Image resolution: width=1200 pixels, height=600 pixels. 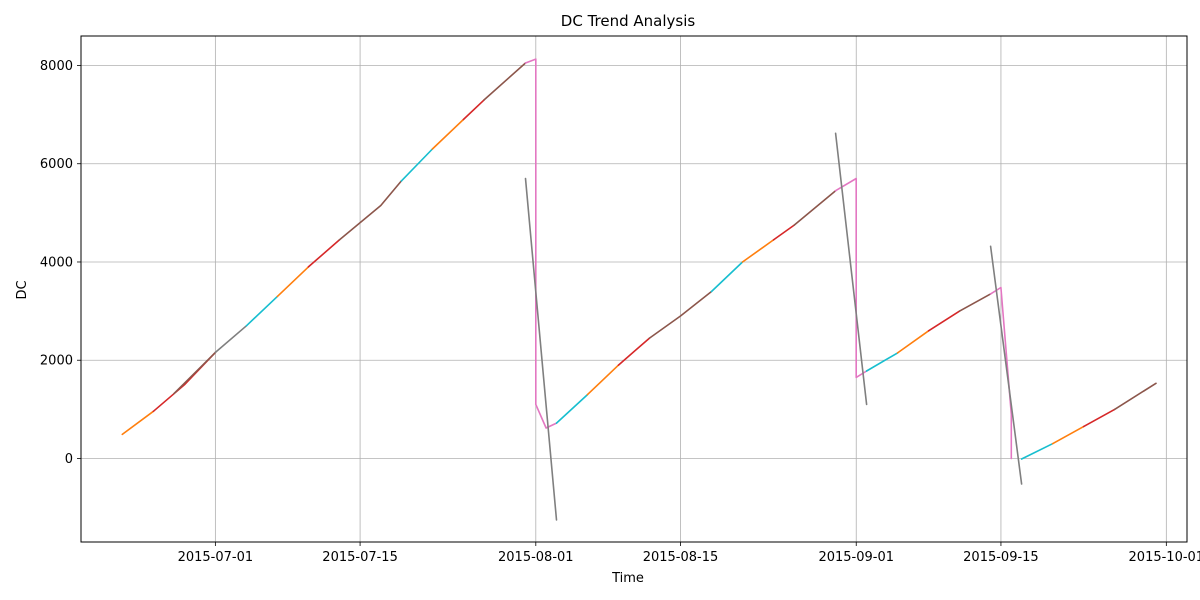 What do you see at coordinates (681, 557) in the screenshot?
I see `x-tick-label: 2015-08-15` at bounding box center [681, 557].